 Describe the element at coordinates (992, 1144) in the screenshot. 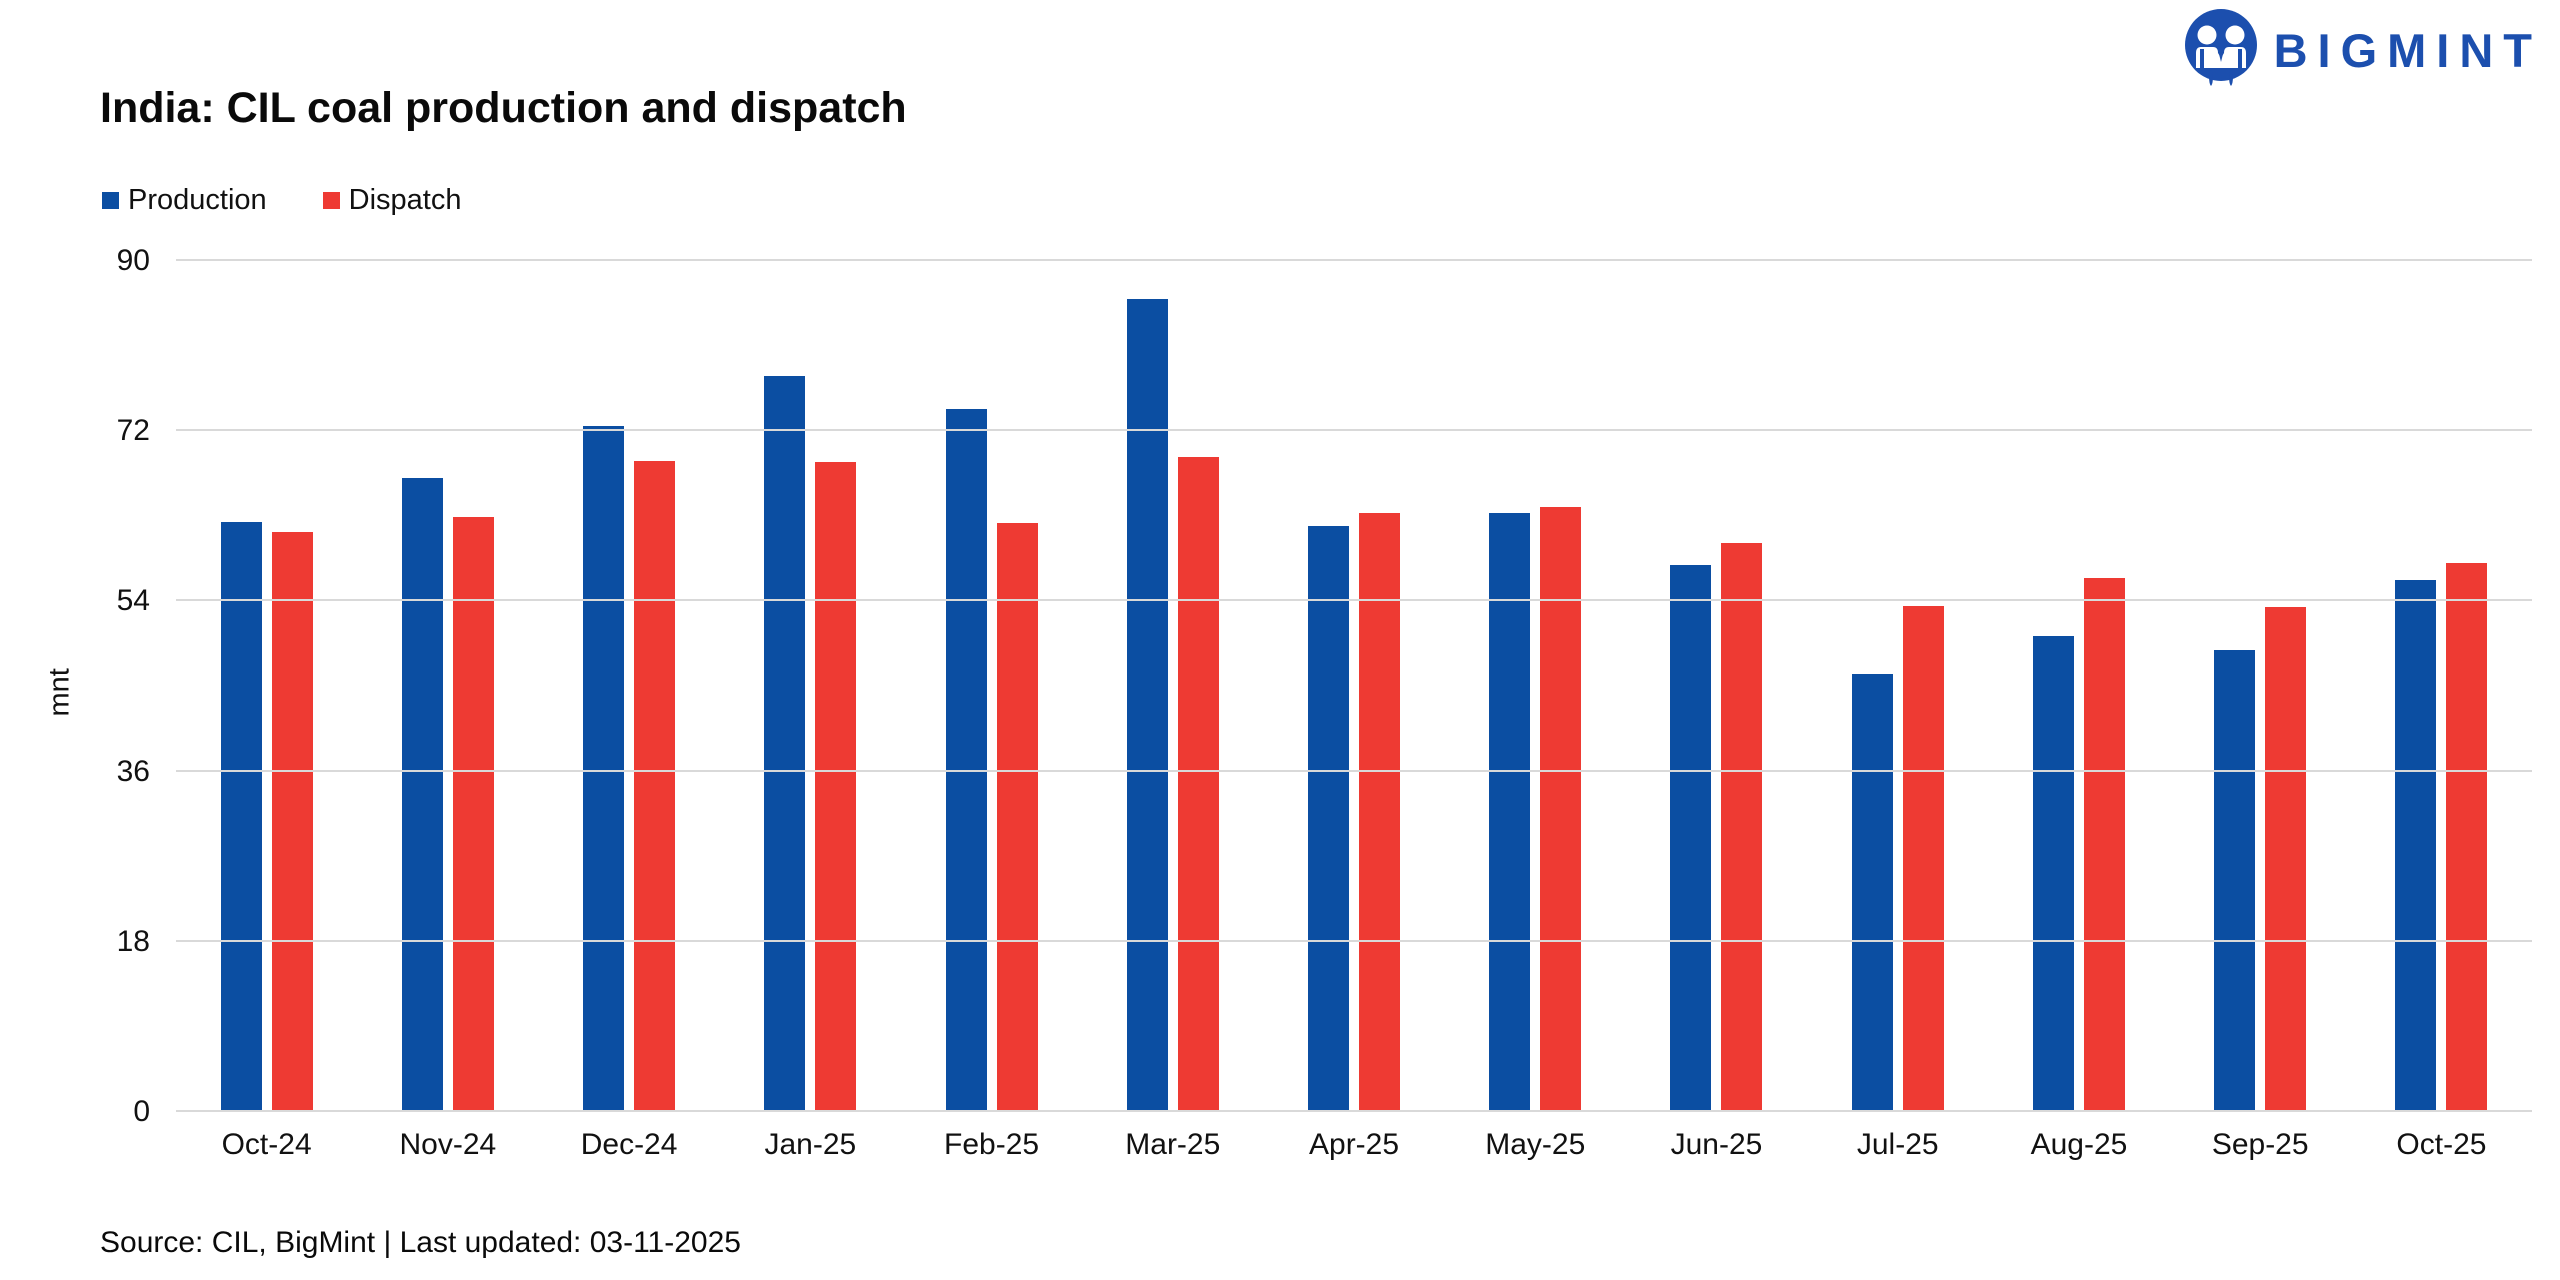

I see `x-label-Feb-25: Feb-25` at that location.